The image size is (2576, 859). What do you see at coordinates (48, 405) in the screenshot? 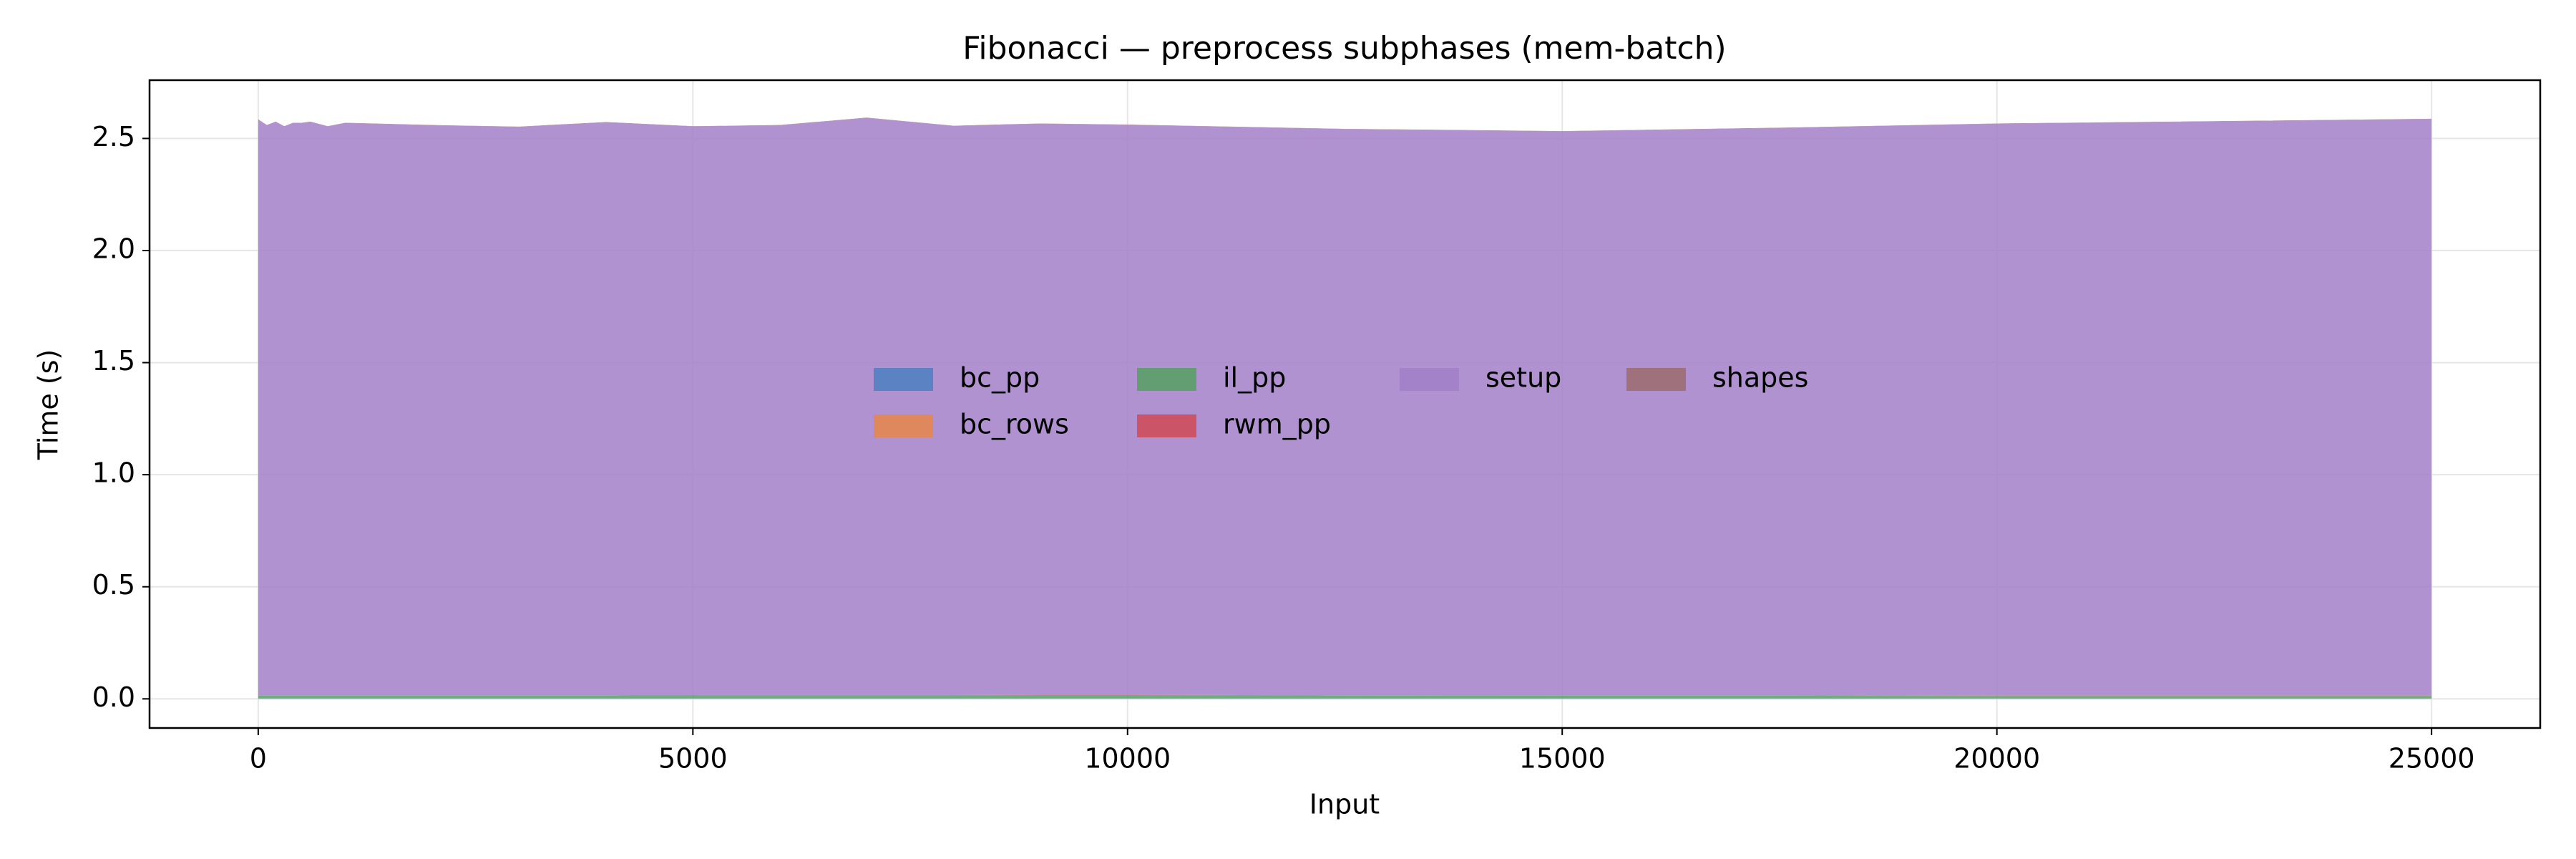
I see `y-axis-label: Time (s)` at bounding box center [48, 405].